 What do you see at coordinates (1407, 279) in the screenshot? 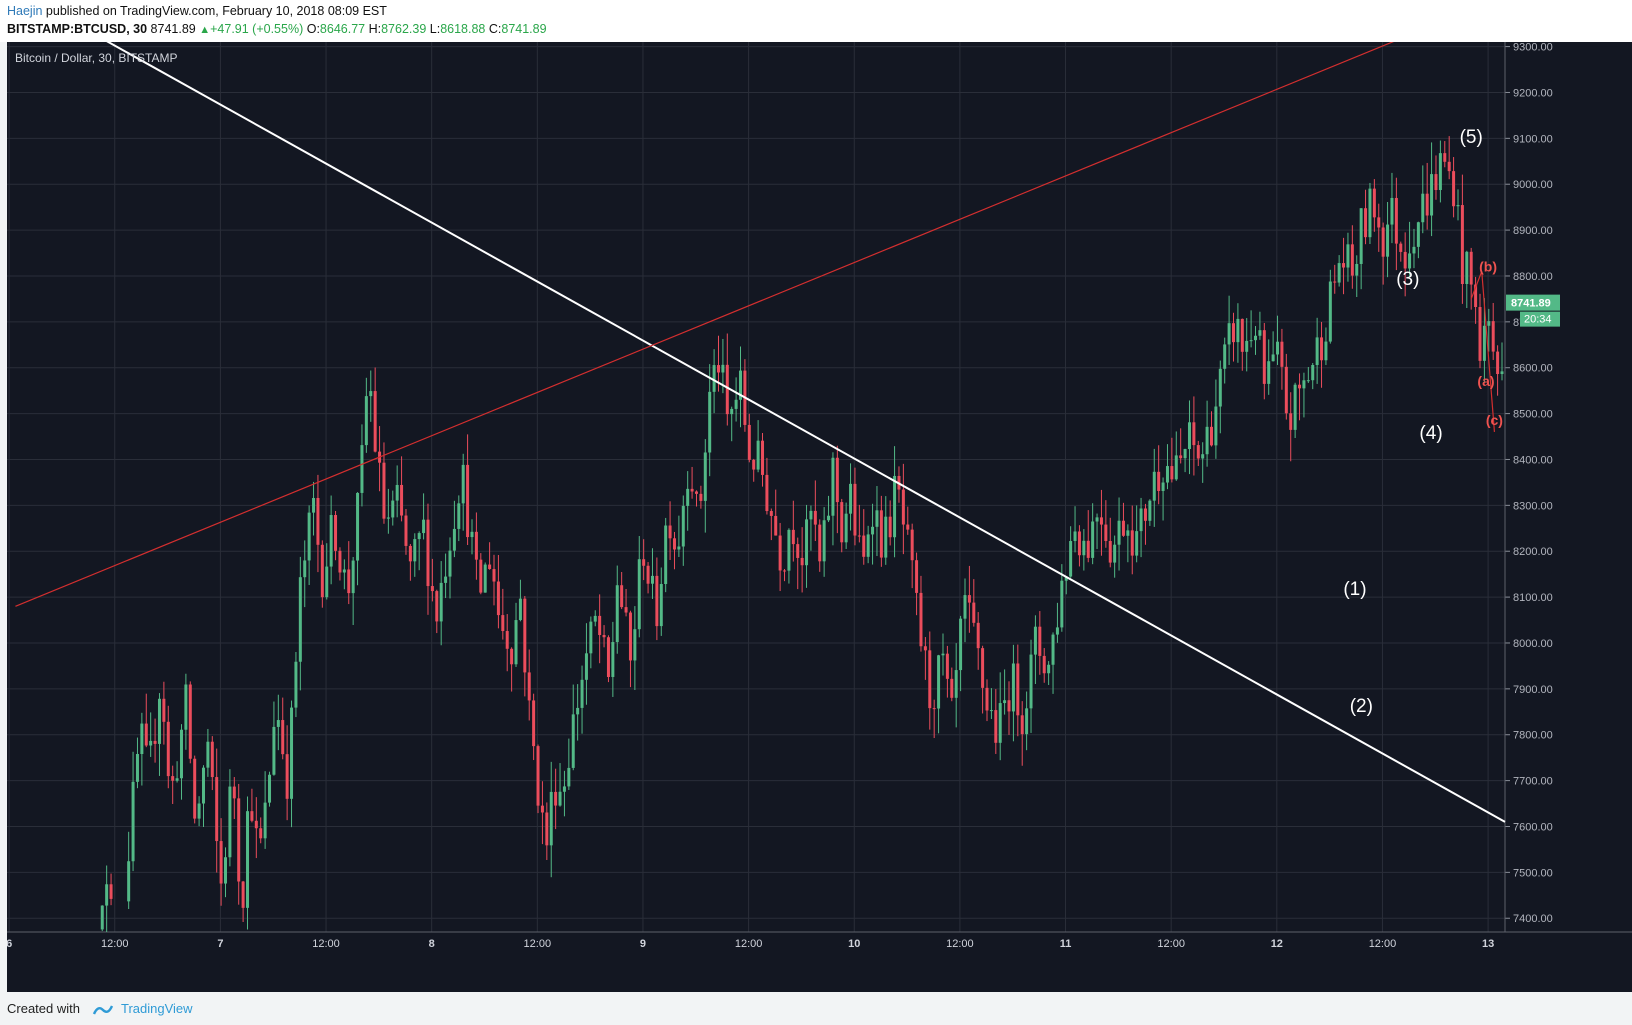
I see `wave-label: (3)` at bounding box center [1407, 279].